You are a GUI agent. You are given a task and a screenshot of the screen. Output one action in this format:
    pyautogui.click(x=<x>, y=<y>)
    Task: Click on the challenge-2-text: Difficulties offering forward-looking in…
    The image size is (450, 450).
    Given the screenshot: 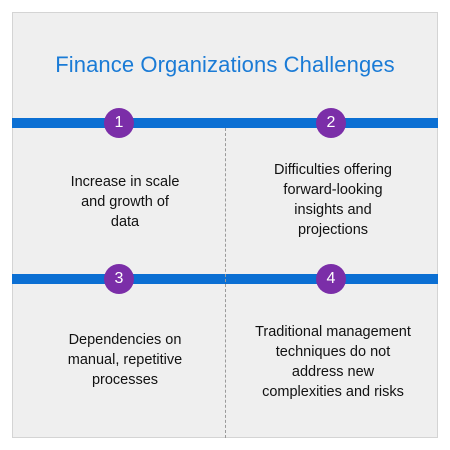 What is the action you would take?
    pyautogui.click(x=333, y=200)
    